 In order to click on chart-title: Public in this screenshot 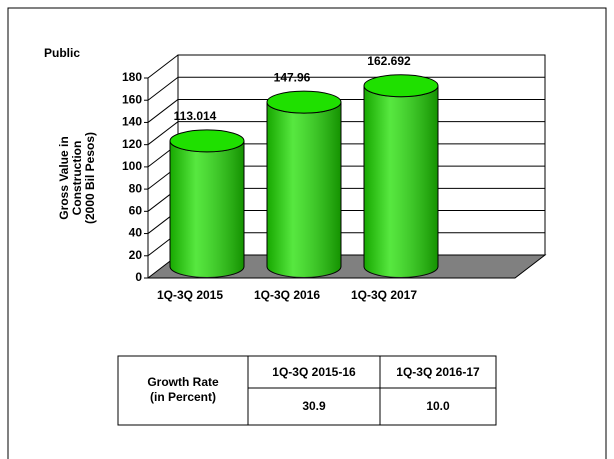, I will do `click(62, 53)`.